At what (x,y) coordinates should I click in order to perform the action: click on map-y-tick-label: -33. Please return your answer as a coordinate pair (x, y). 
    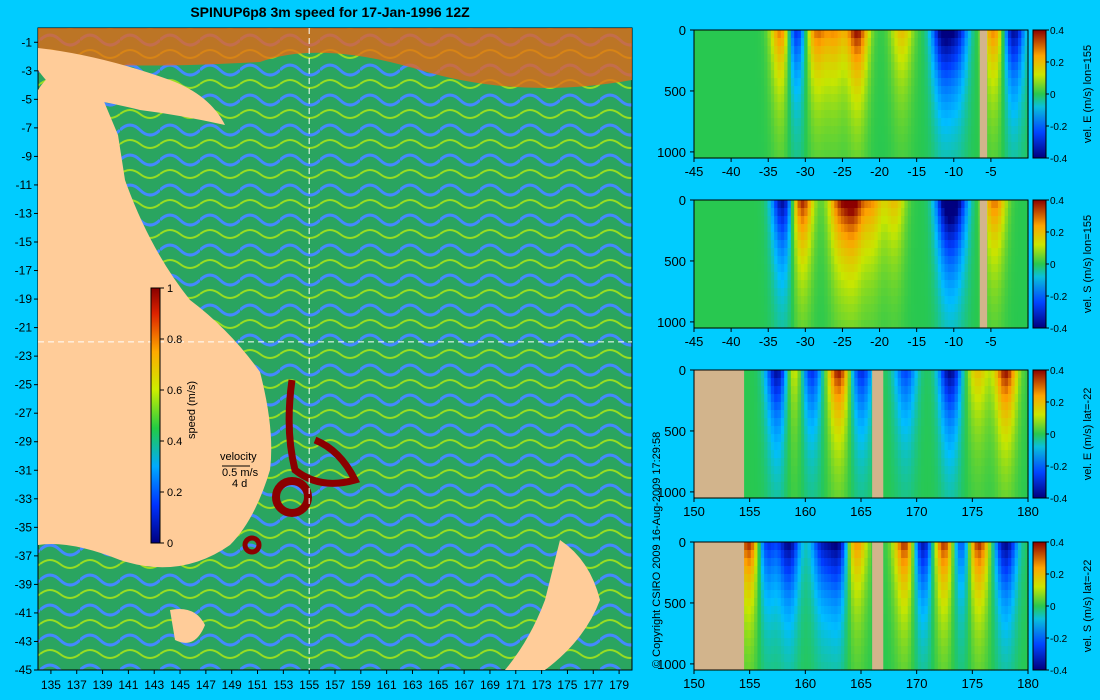
    Looking at the image, I should click on (24, 499).